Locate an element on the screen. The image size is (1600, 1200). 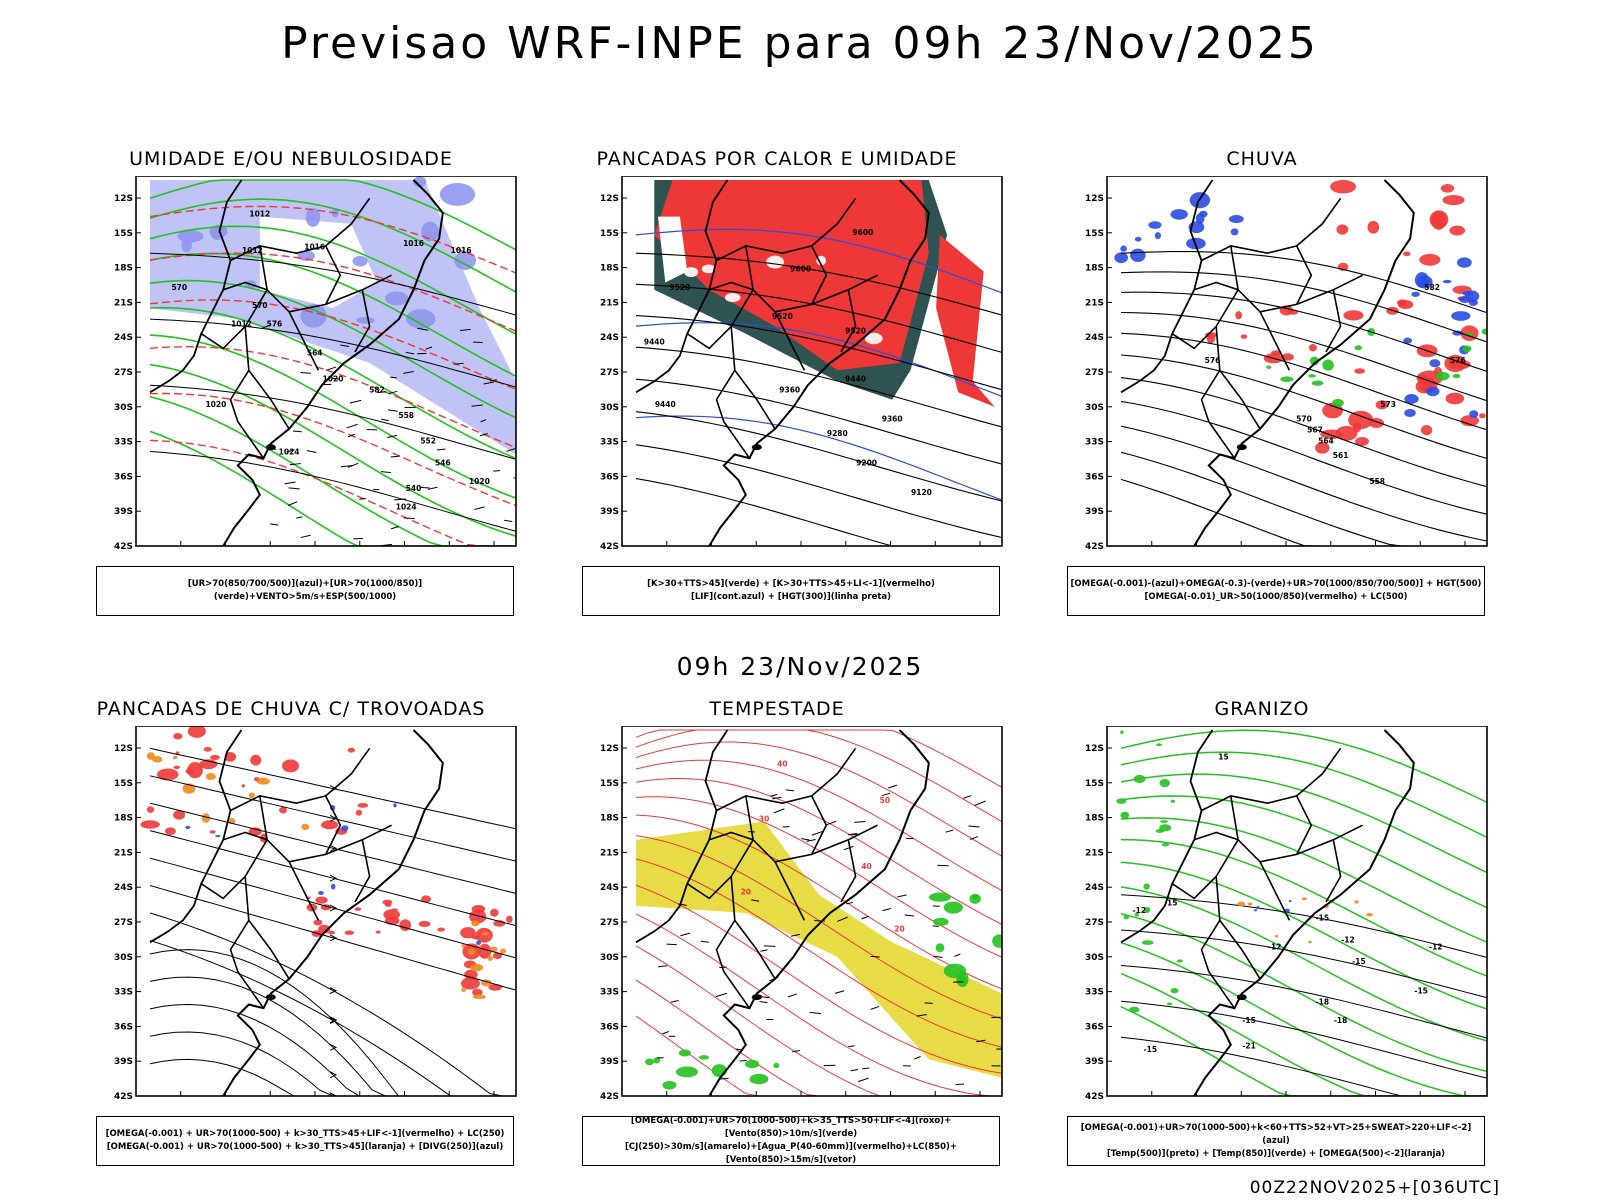
map-frame is located at coordinates (326, 911).